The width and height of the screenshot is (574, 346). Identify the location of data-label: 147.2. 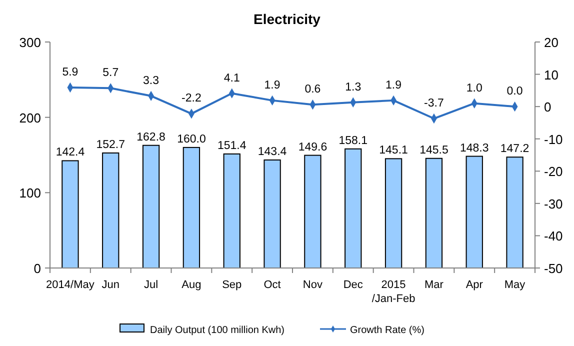
(515, 149).